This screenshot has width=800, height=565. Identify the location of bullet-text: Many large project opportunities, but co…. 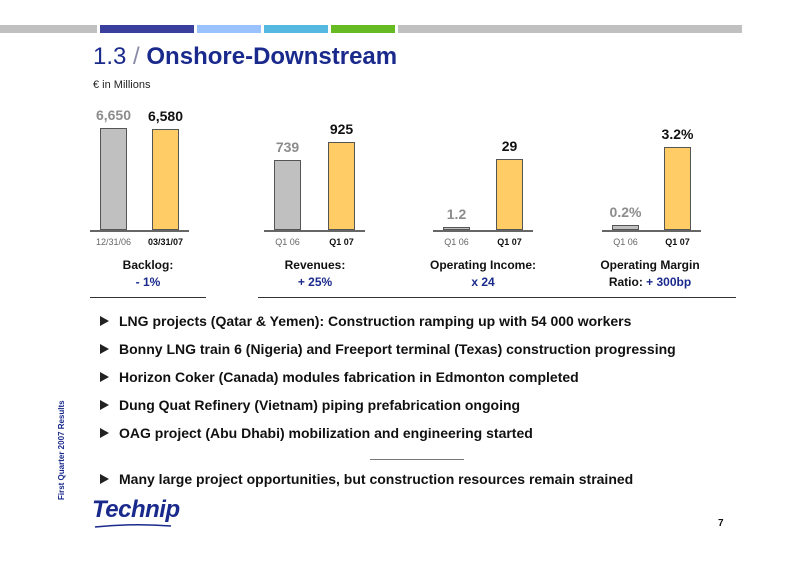
(376, 479).